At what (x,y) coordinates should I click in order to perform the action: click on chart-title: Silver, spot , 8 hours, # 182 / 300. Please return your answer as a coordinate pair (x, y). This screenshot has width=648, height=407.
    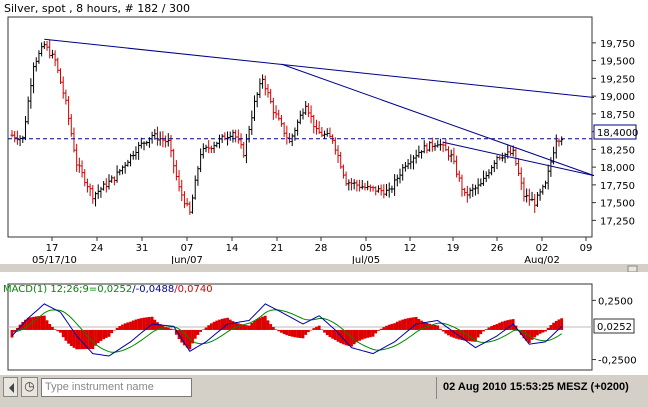
    Looking at the image, I should click on (97, 8).